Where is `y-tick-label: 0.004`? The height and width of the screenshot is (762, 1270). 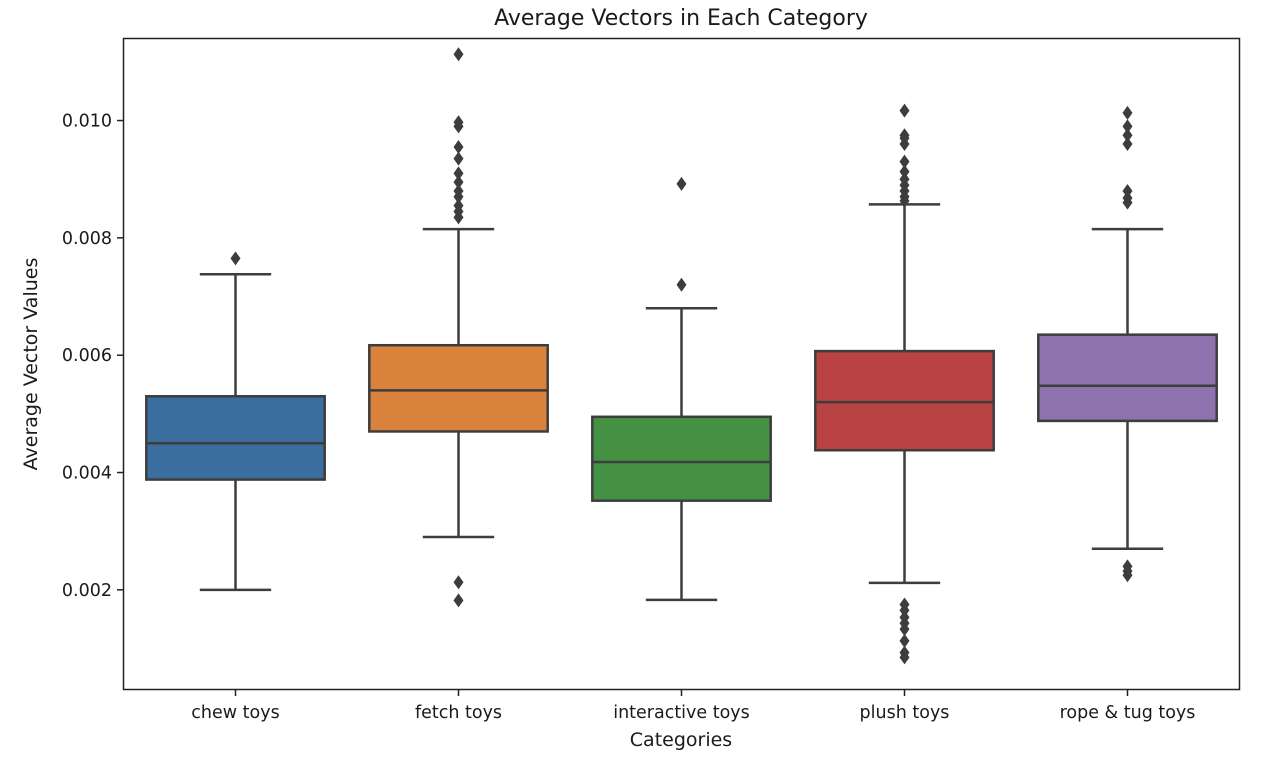
y-tick-label: 0.004 is located at coordinates (87, 474).